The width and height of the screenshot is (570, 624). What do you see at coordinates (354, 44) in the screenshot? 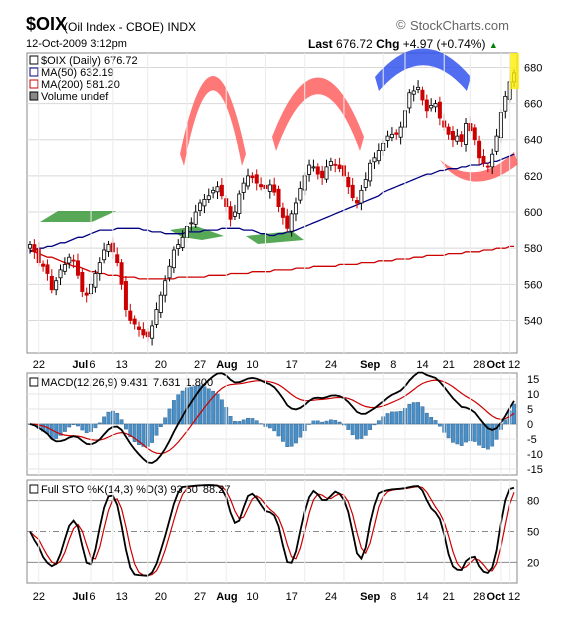
I see `last-value: 676.72` at bounding box center [354, 44].